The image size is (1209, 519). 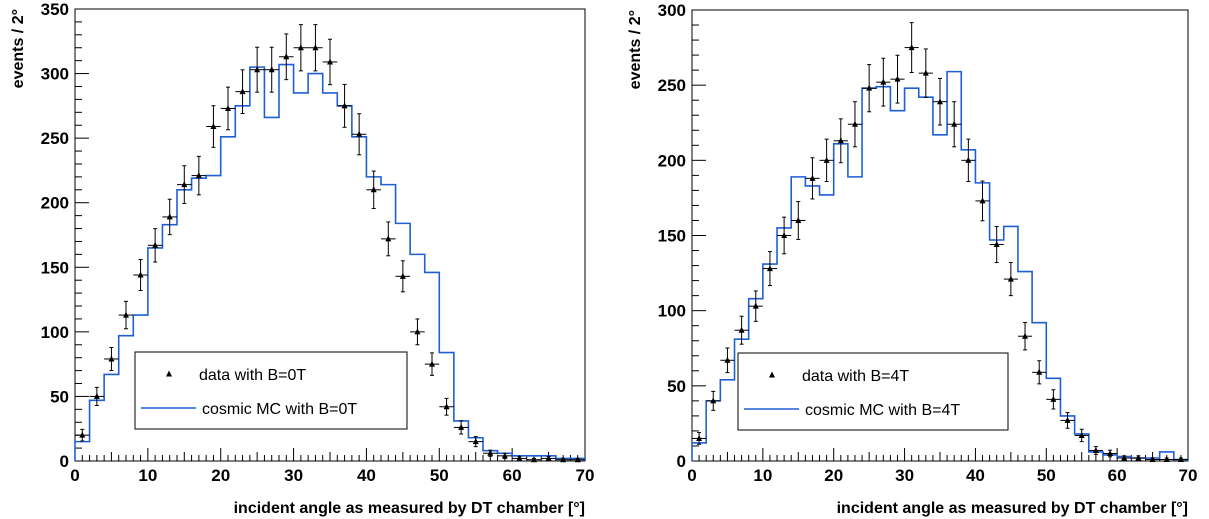 I want to click on chart-1-x-tick-label: 10, so click(x=147, y=475).